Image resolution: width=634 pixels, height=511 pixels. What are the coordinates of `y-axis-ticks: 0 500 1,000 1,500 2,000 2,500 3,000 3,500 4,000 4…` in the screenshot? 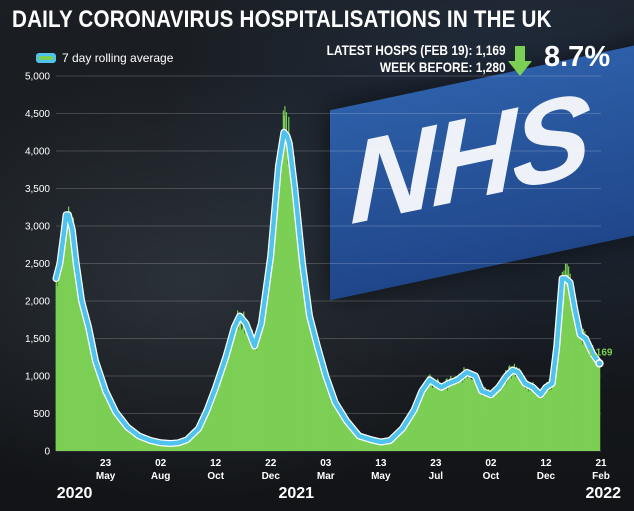 It's located at (37, 265).